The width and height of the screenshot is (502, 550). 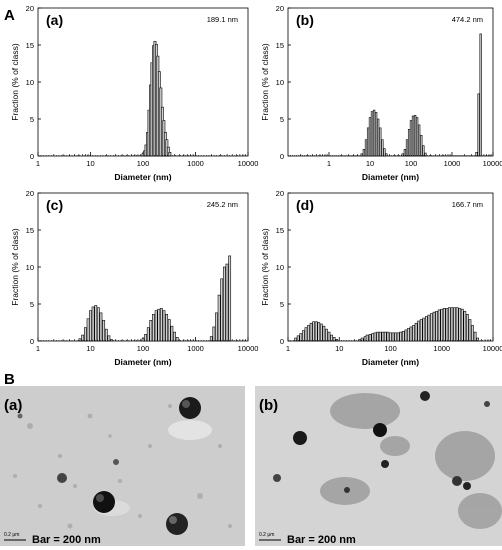 I want to click on y-axis-label: Fraction (% of class), so click(x=265, y=267).